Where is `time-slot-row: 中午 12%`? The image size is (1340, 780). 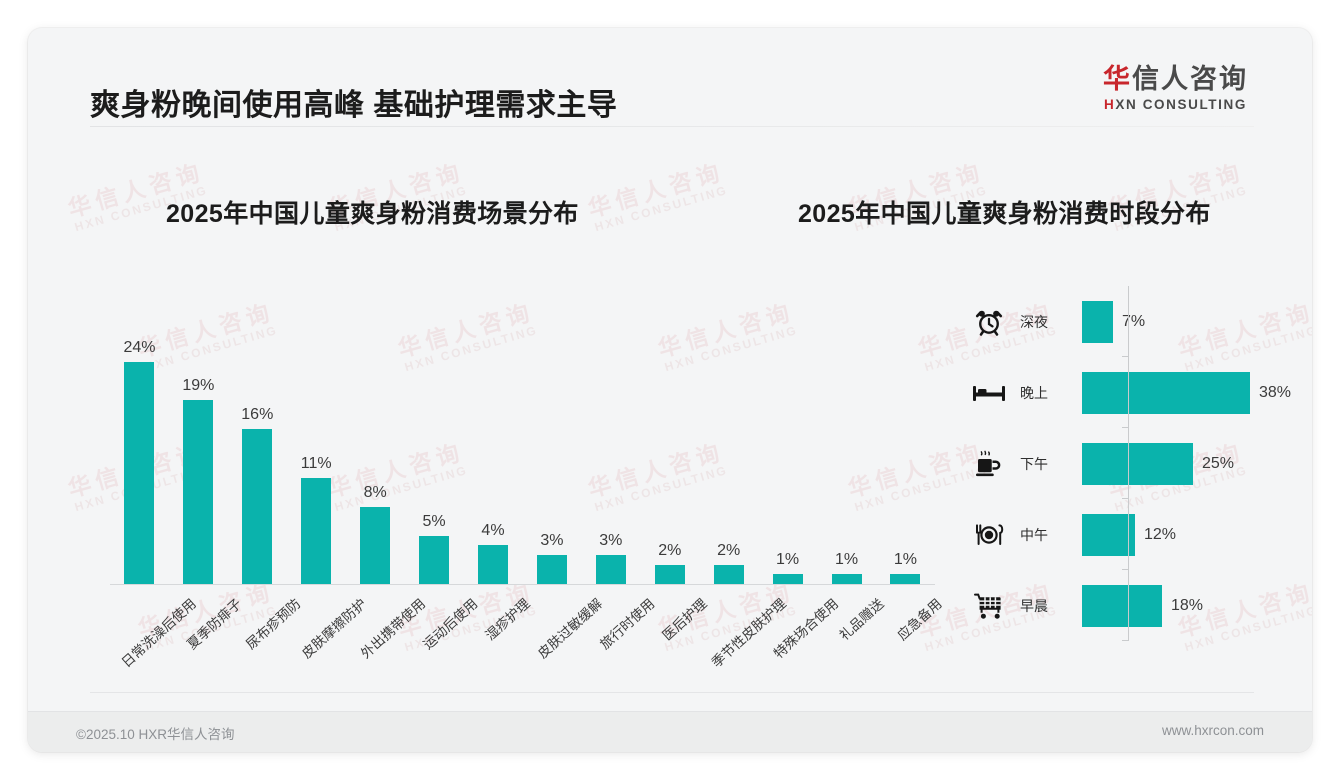
time-slot-row: 中午 12% is located at coordinates (1123, 534).